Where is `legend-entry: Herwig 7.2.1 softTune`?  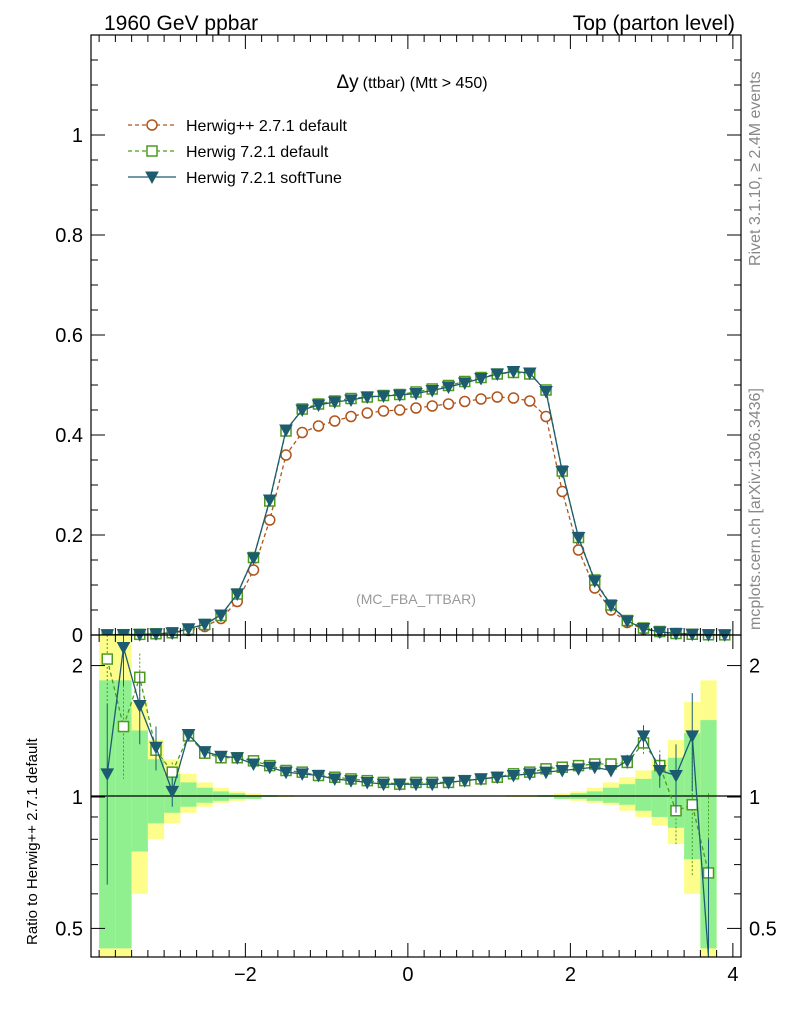 legend-entry: Herwig 7.2.1 softTune is located at coordinates (264, 178).